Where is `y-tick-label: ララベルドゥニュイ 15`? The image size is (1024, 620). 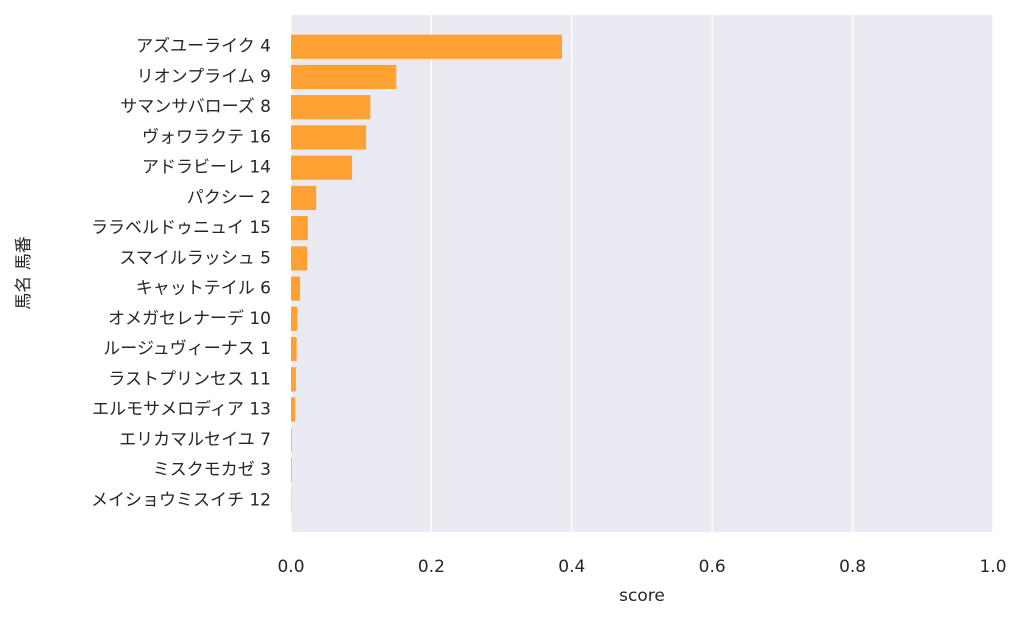 y-tick-label: ララベルドゥニュイ 15 is located at coordinates (181, 228).